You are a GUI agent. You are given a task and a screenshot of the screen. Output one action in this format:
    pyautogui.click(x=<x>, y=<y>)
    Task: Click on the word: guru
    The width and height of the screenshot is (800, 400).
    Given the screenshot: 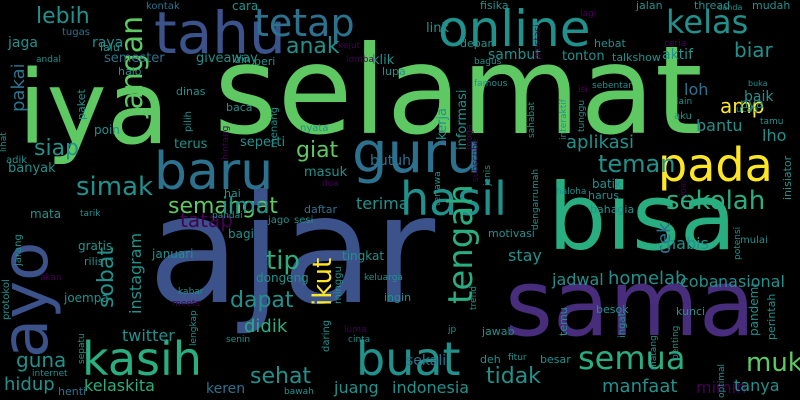 What is the action you would take?
    pyautogui.click(x=417, y=153)
    